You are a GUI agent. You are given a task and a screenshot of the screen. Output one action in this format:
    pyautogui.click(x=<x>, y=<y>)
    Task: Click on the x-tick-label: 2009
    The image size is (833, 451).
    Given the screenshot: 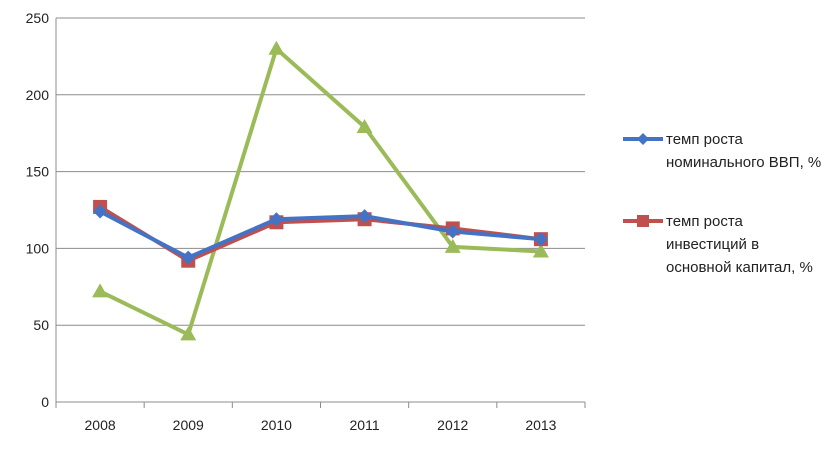 What is the action you would take?
    pyautogui.click(x=188, y=425)
    